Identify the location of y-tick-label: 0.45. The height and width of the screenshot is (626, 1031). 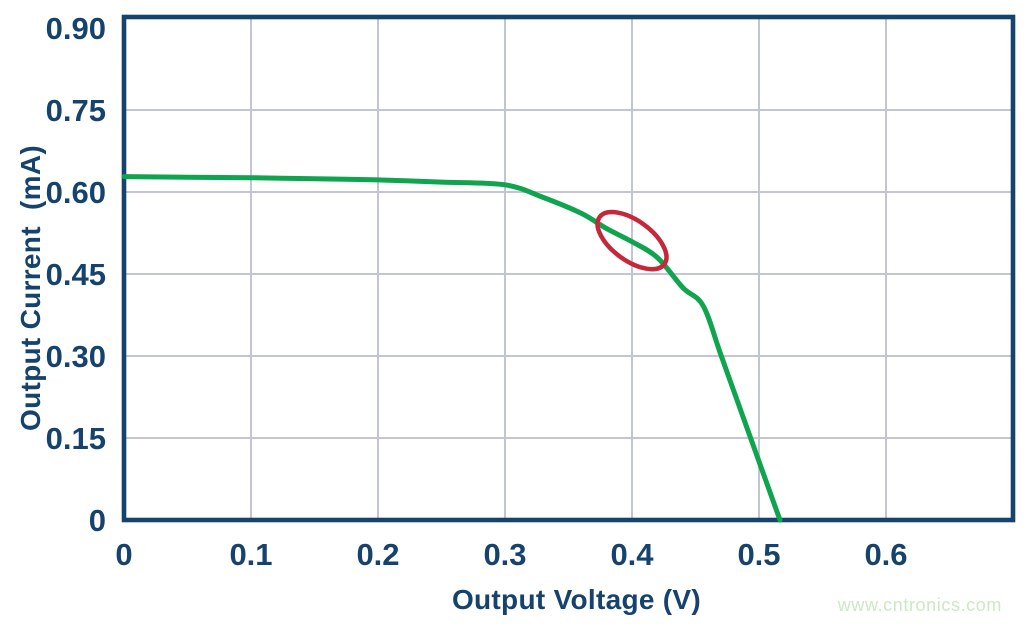
(76, 274).